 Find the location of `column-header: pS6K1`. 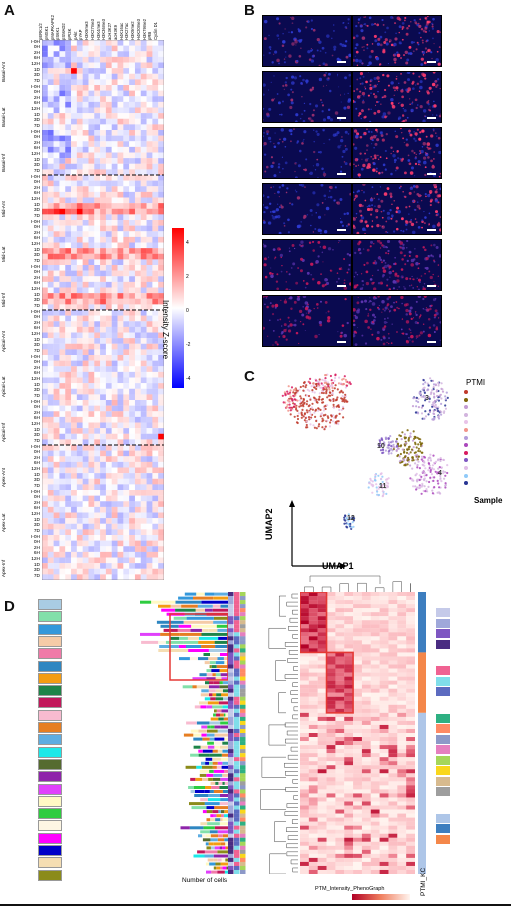

column-header: pS6K1 is located at coordinates (58, 33).